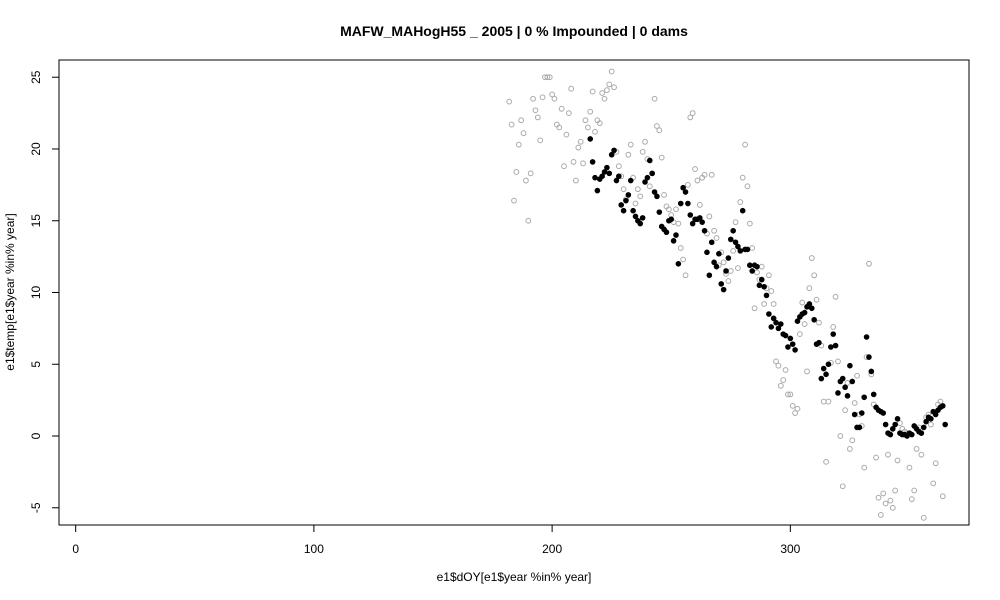 This screenshot has width=1000, height=600. Describe the element at coordinates (552, 549) in the screenshot. I see `x-tick-label: 200` at that location.